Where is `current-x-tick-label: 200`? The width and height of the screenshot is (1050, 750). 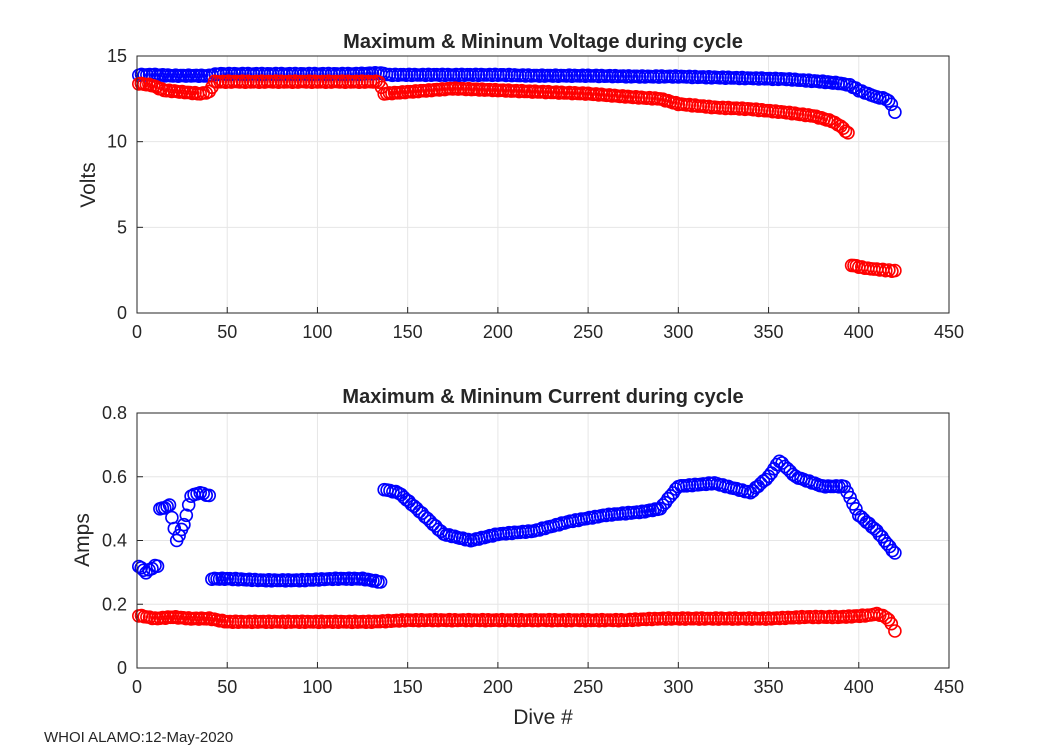 current-x-tick-label: 200 is located at coordinates (498, 687).